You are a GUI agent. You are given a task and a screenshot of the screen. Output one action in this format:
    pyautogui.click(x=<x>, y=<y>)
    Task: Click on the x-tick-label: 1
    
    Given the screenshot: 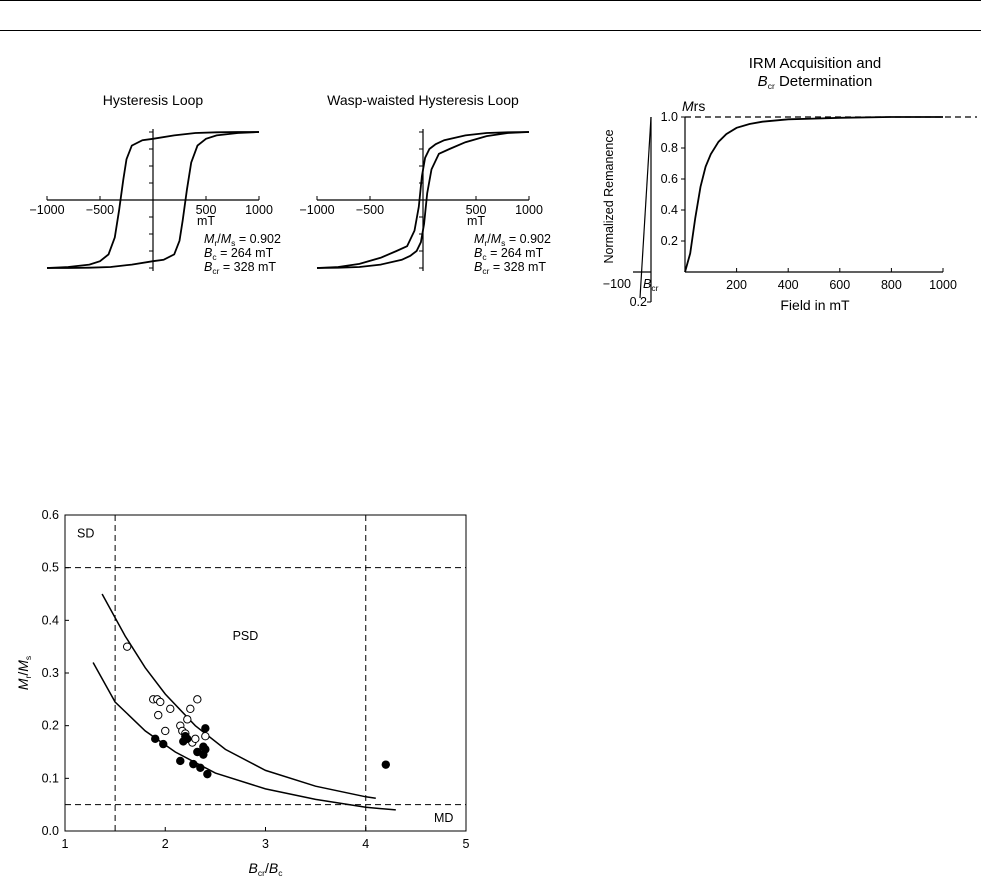 What is the action you would take?
    pyautogui.click(x=65, y=844)
    